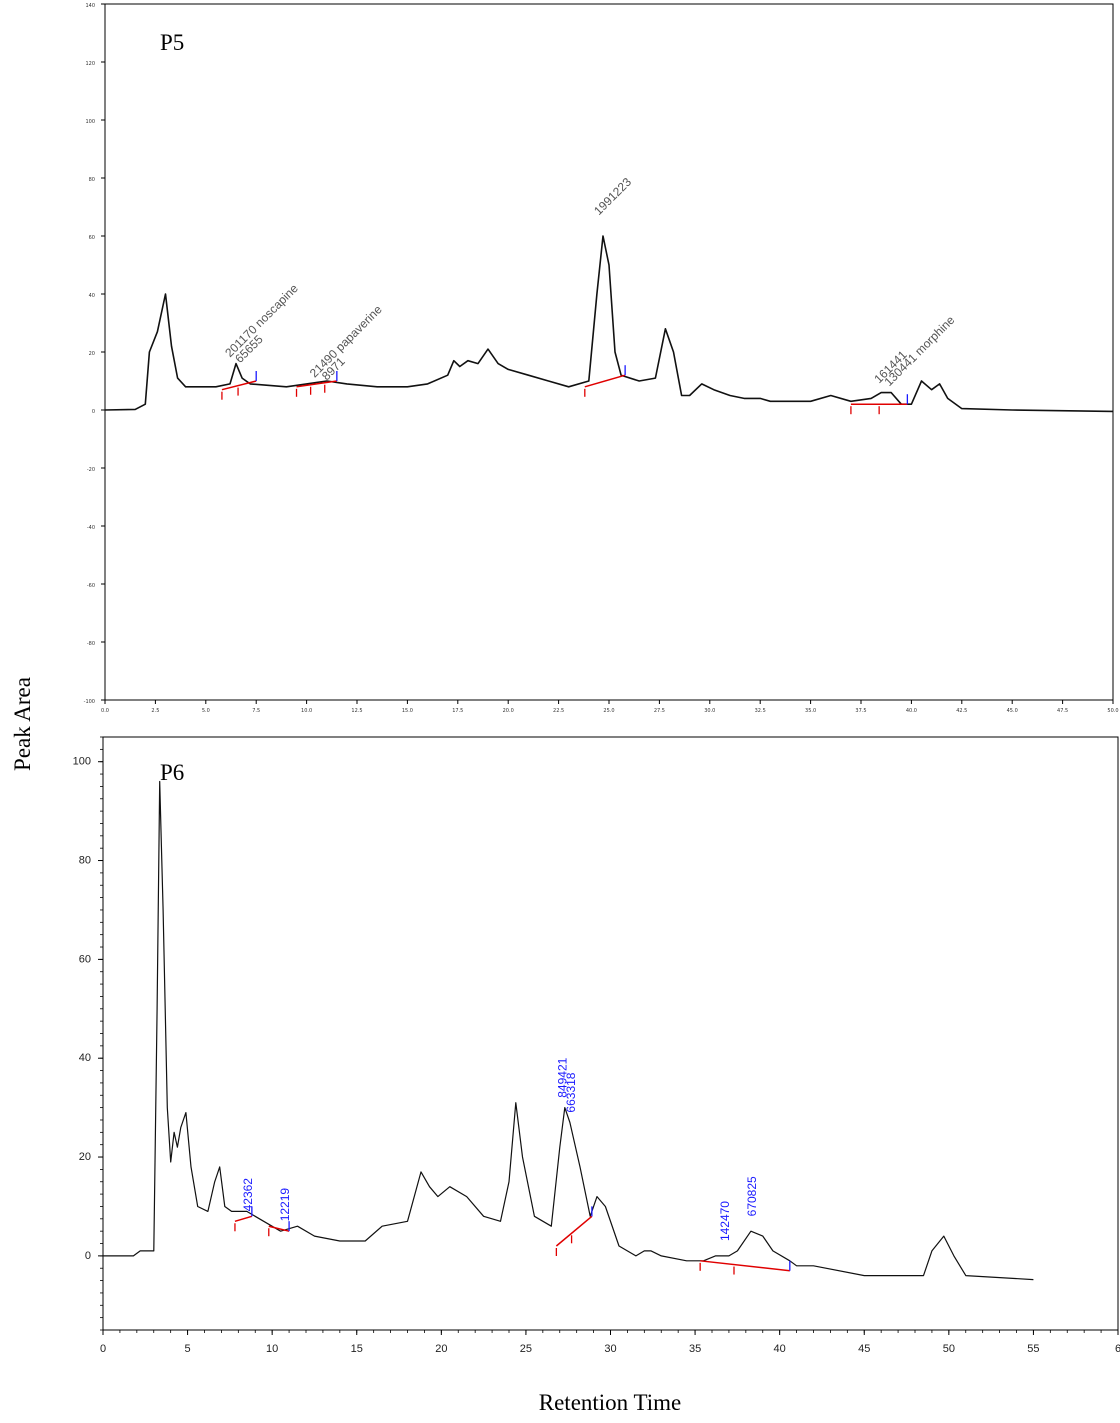  I want to click on y-tick-label: -80, so click(91, 644).